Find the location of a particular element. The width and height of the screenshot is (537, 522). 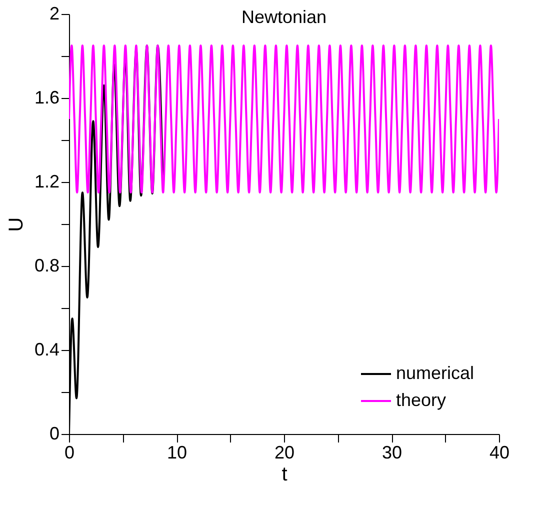

legend-label: numerical is located at coordinates (435, 373).